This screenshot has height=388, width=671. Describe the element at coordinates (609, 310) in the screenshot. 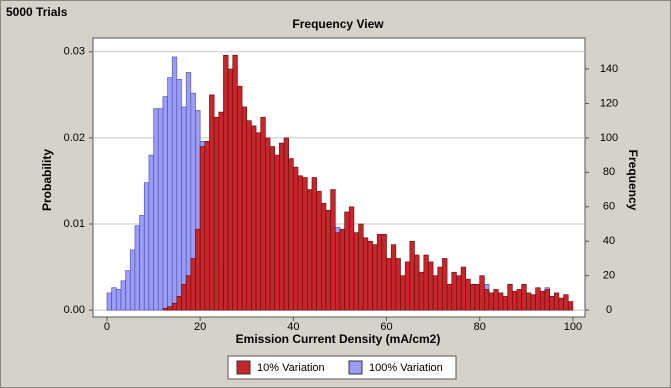

I see `y2-tick-label: 0` at that location.